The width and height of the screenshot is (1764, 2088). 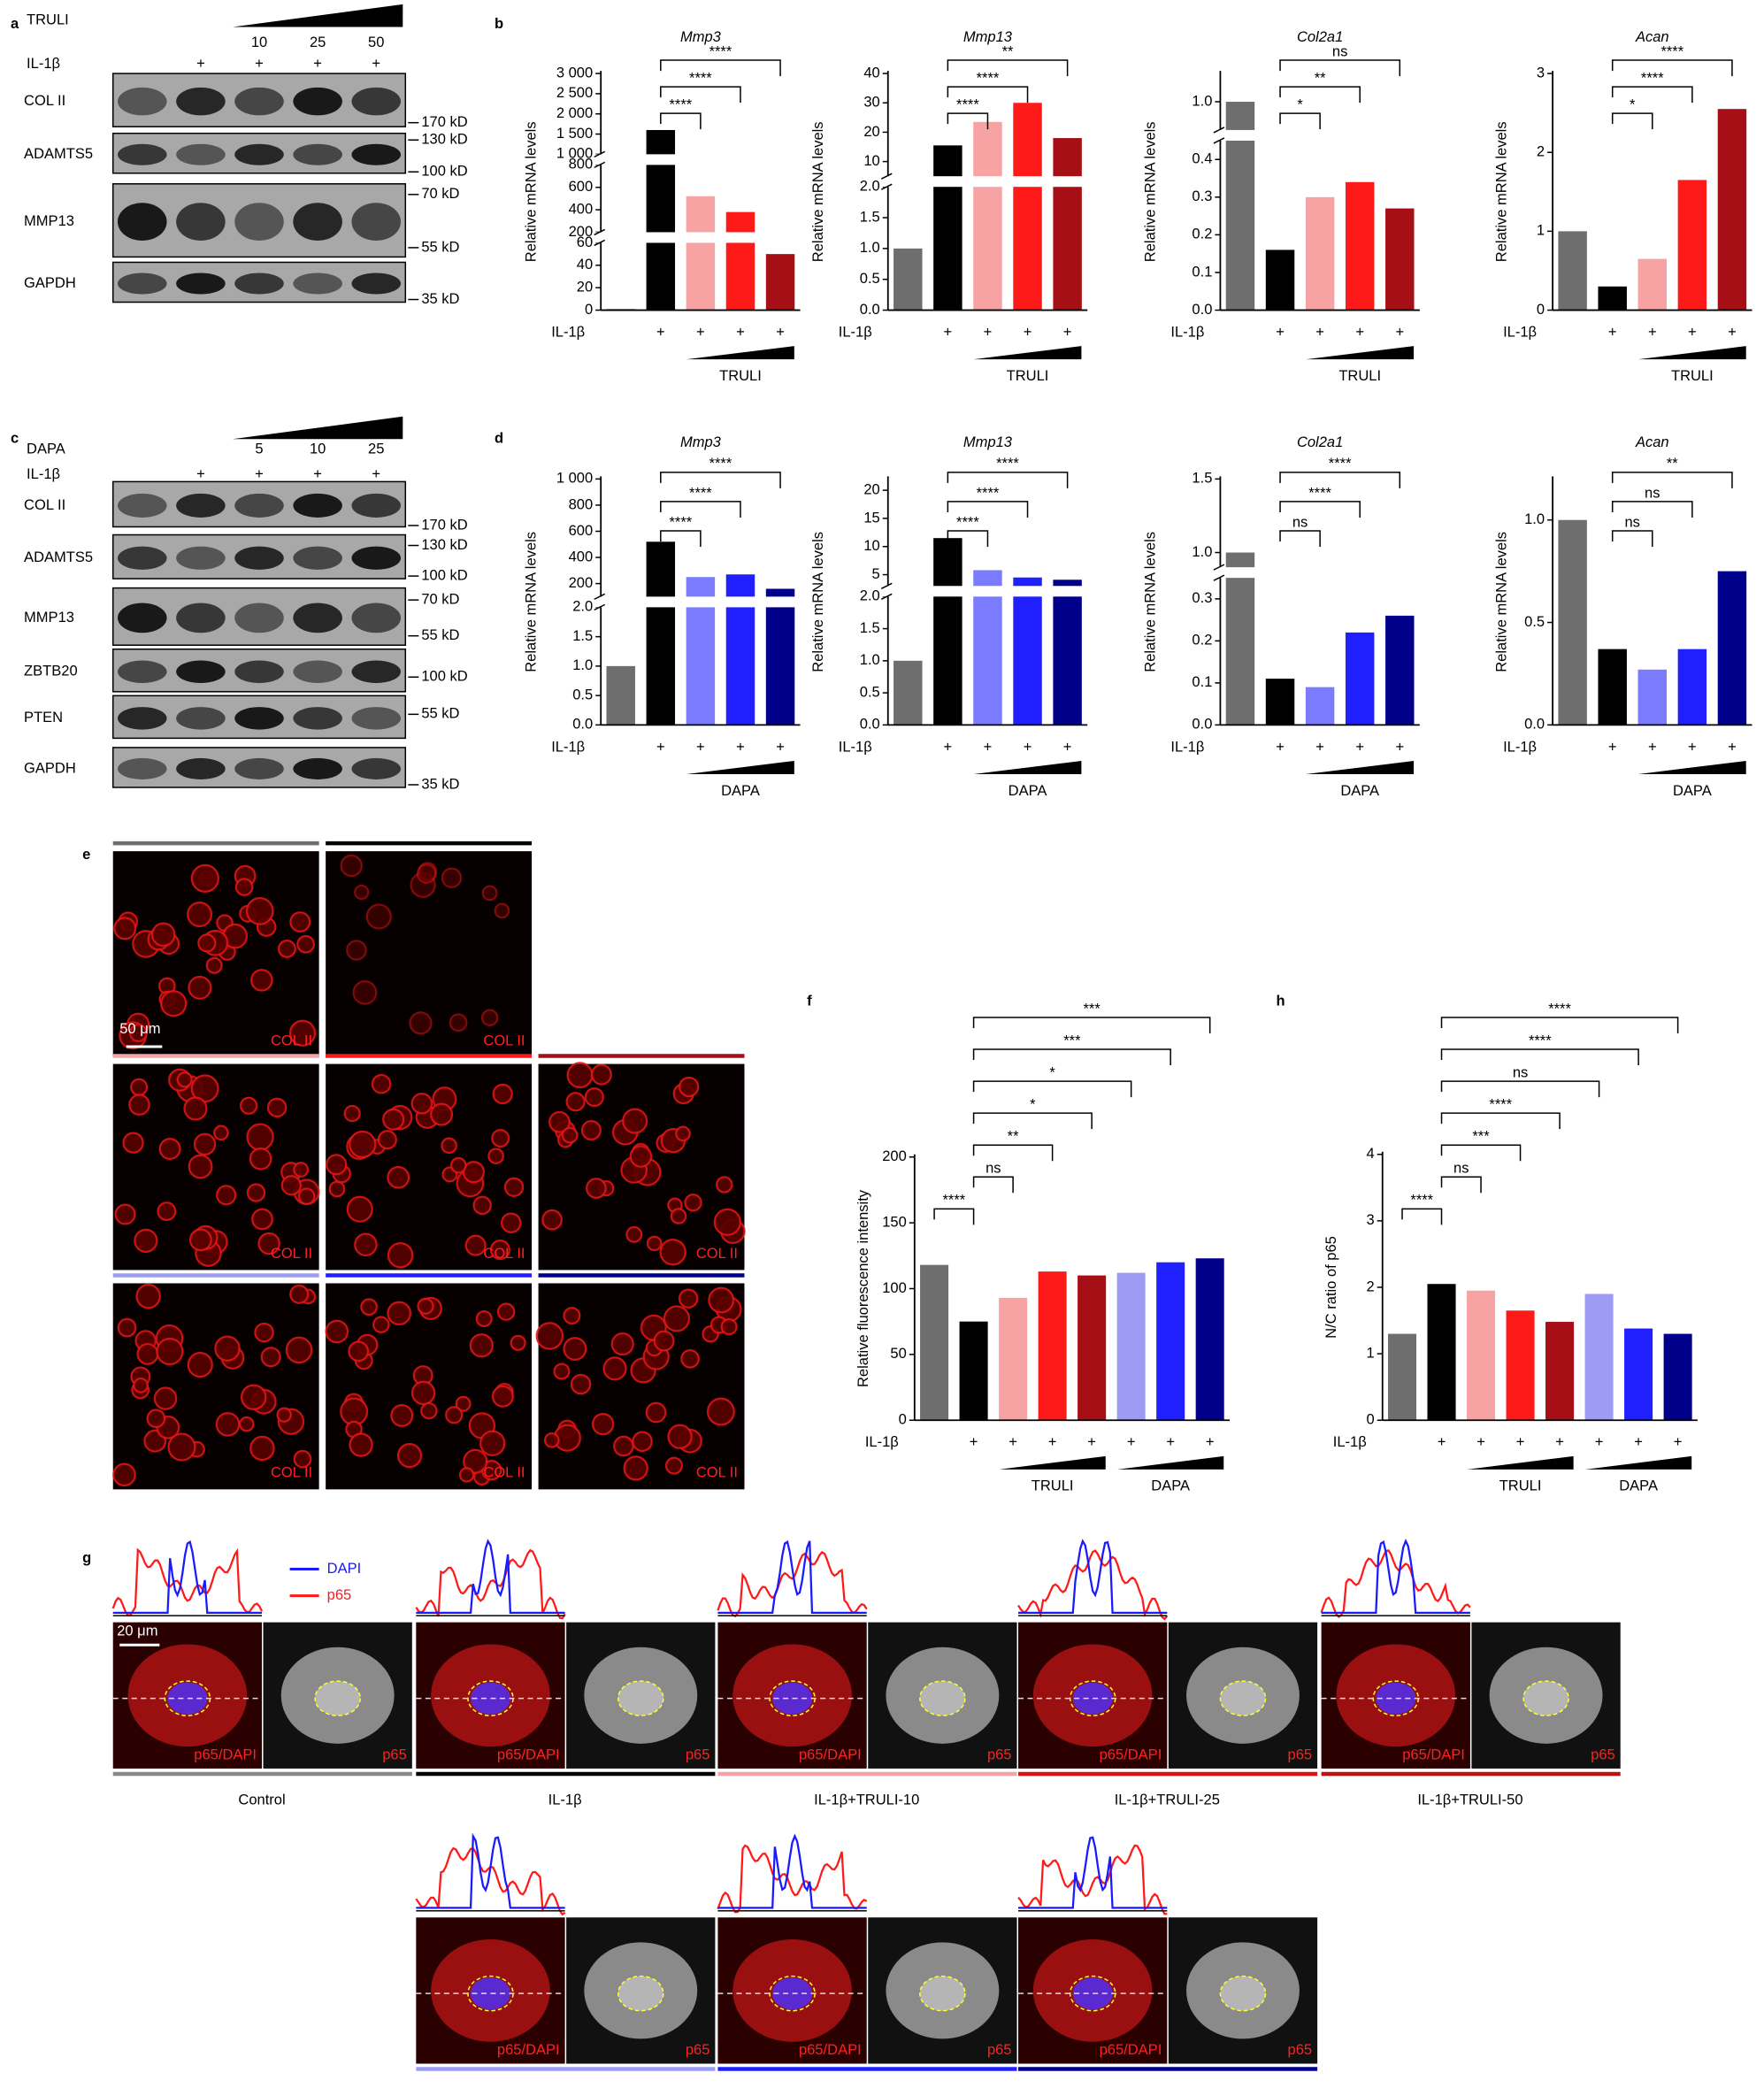 I want to click on legend-label: p65, so click(x=340, y=1594).